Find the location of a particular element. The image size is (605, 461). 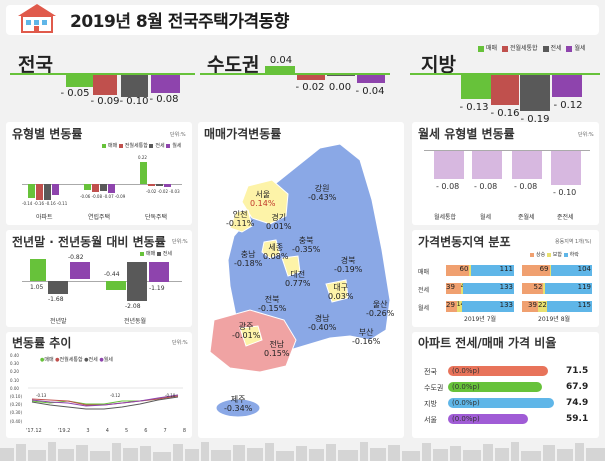

map-value: -0.01% is located at coordinates (246, 335).